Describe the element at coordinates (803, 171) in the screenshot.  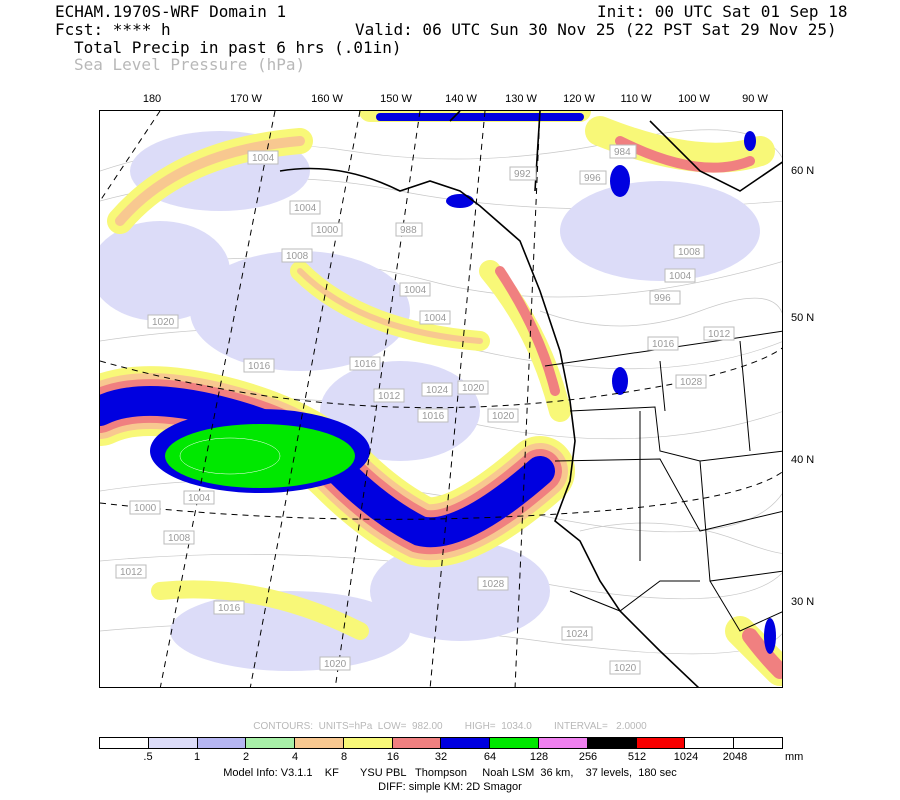
I see `lat-label-60n: 60 N` at that location.